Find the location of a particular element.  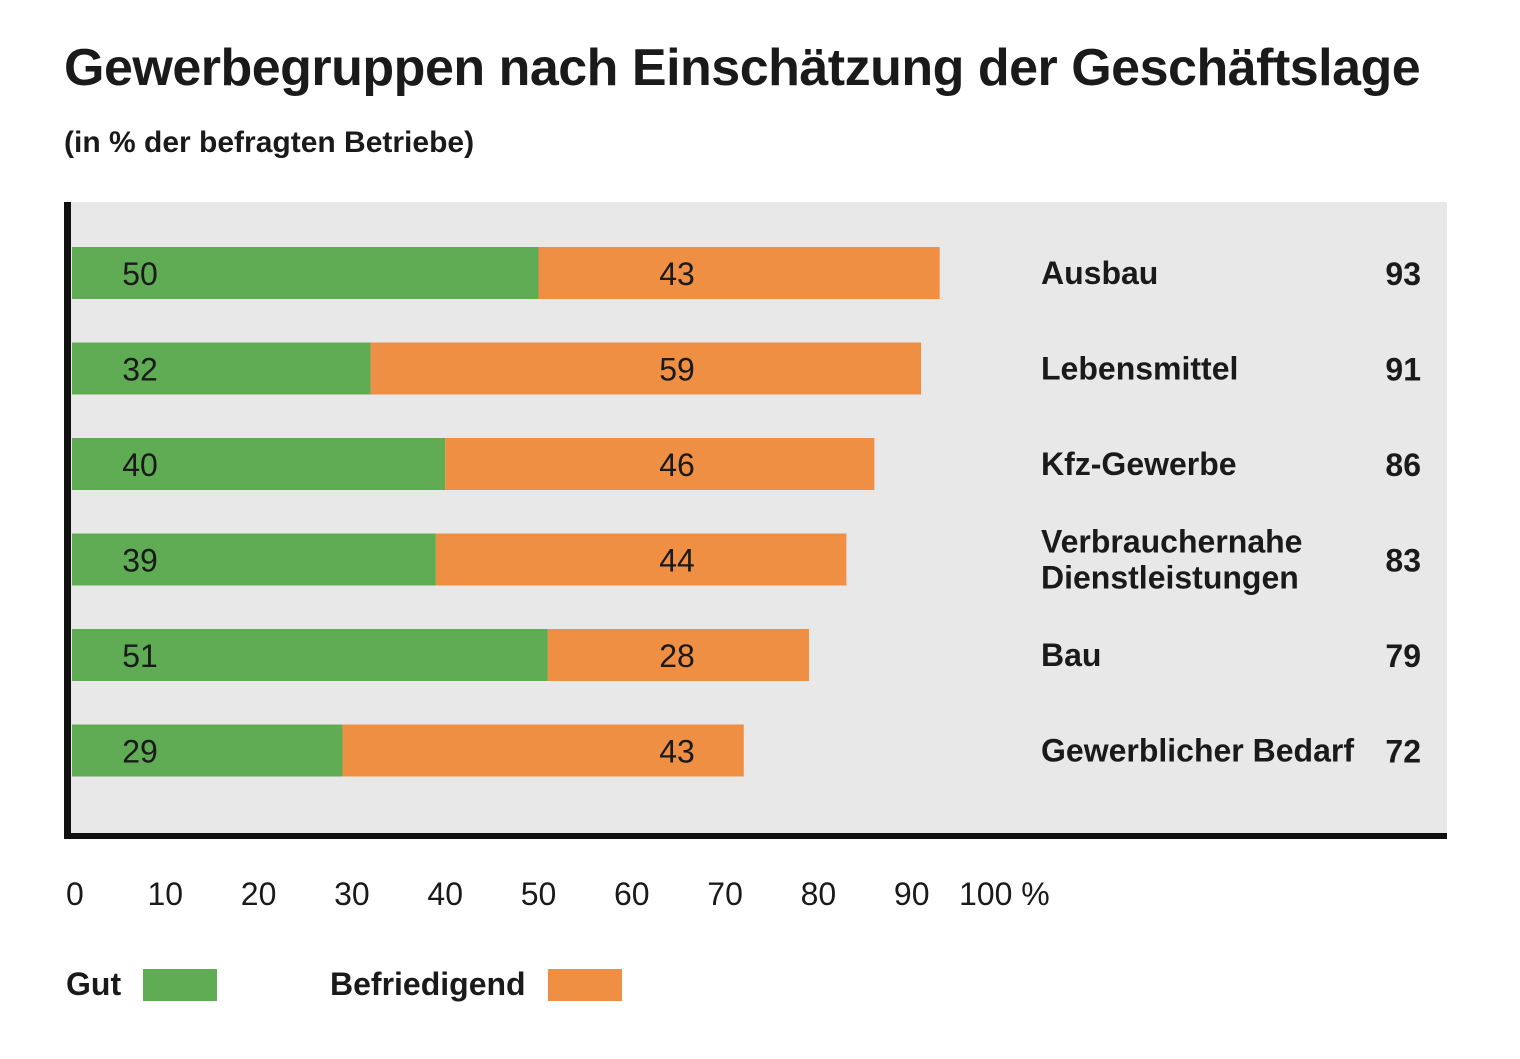

legend-swatch-gut is located at coordinates (180, 984).